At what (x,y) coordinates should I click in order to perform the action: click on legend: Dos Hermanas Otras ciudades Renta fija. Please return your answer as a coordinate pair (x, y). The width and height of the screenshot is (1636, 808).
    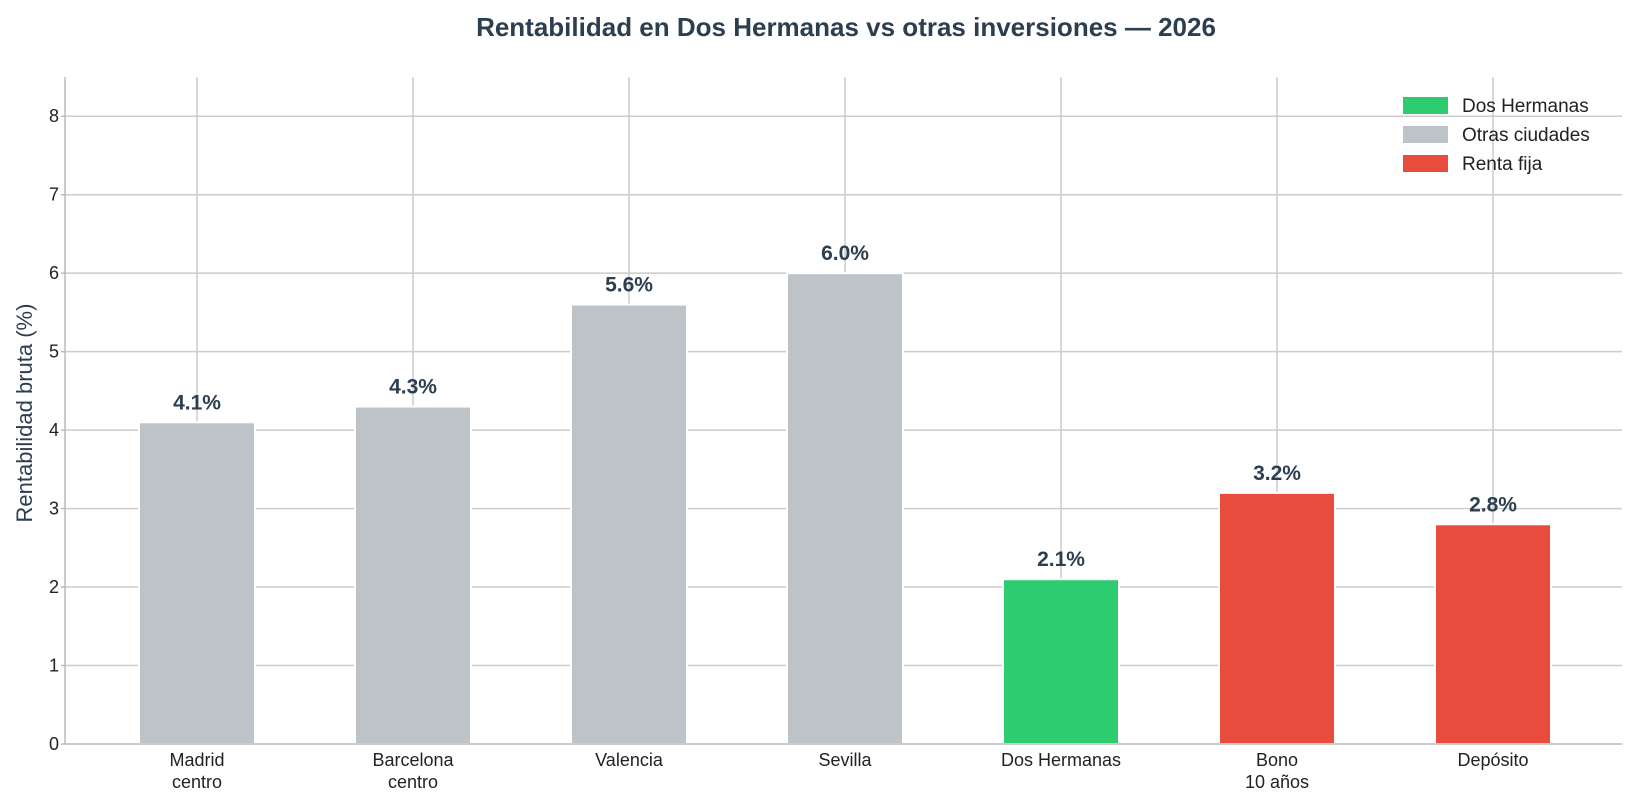
    Looking at the image, I should click on (1496, 135).